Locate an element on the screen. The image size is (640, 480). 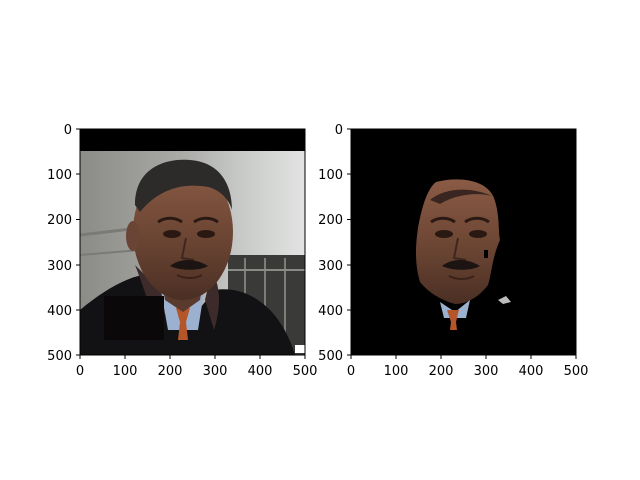
stray-fragment is located at coordinates (504, 300).